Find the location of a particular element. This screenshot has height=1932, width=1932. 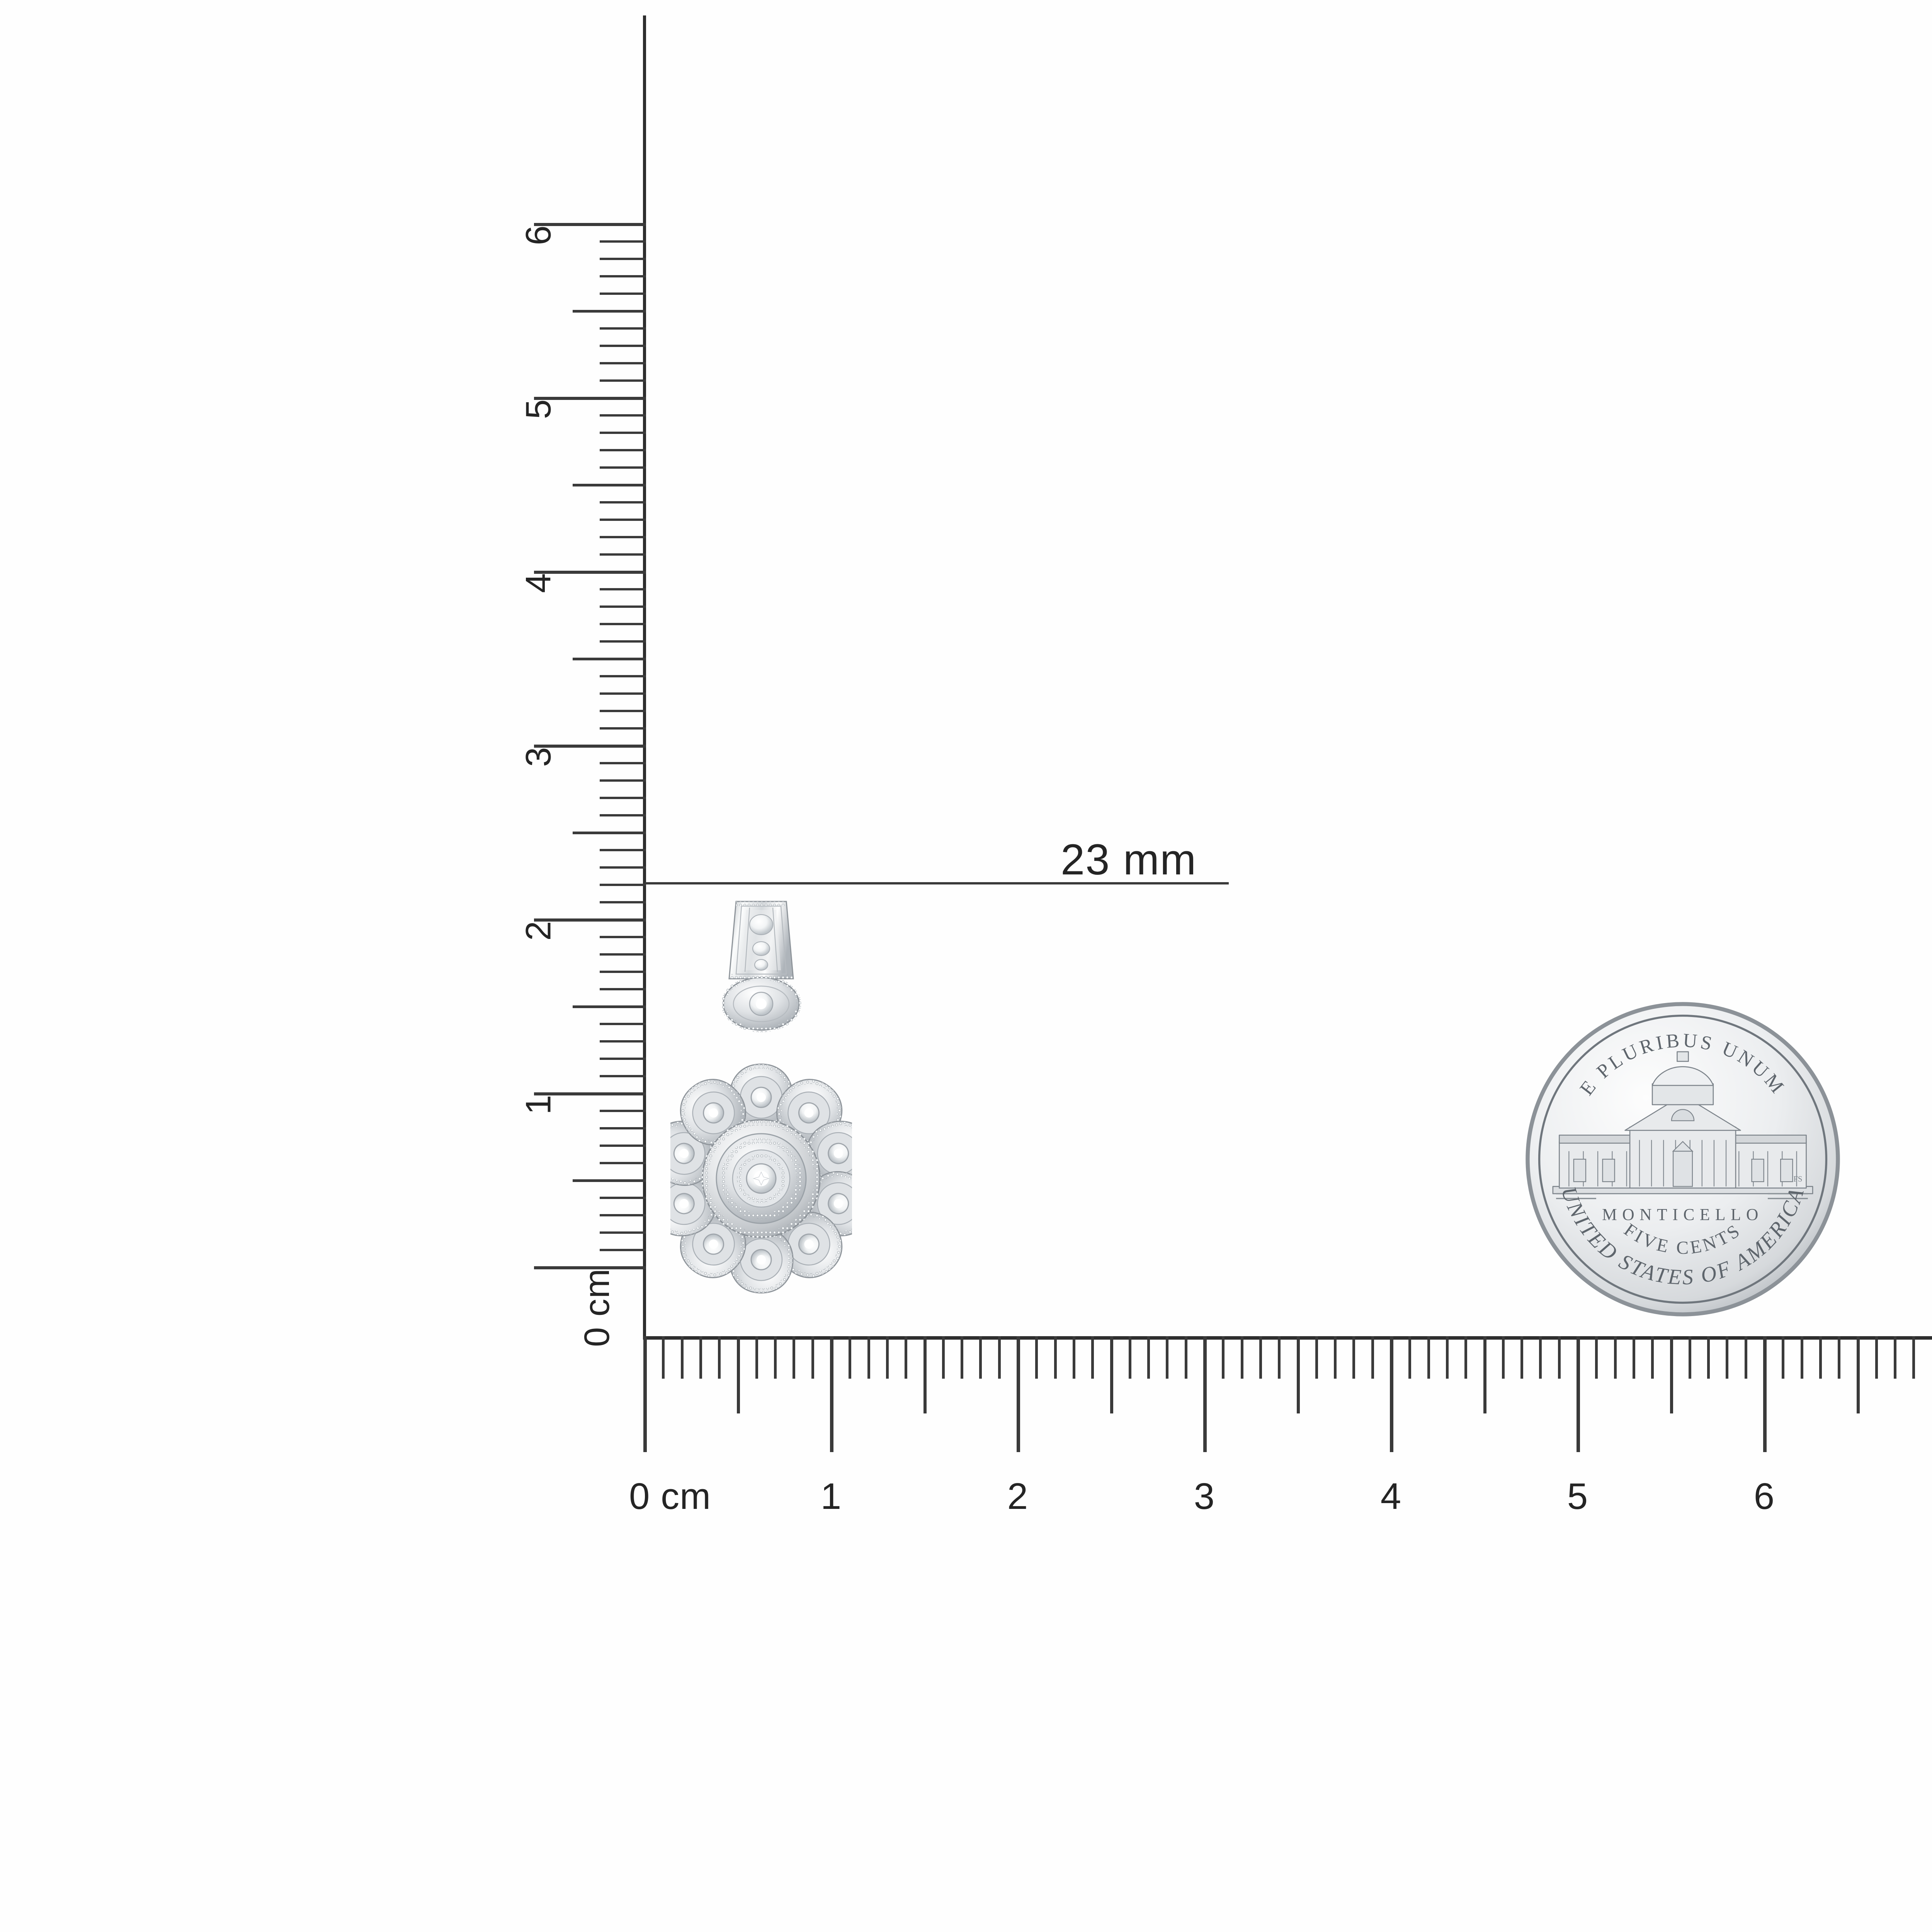

dimension-leader-line is located at coordinates (937, 883).